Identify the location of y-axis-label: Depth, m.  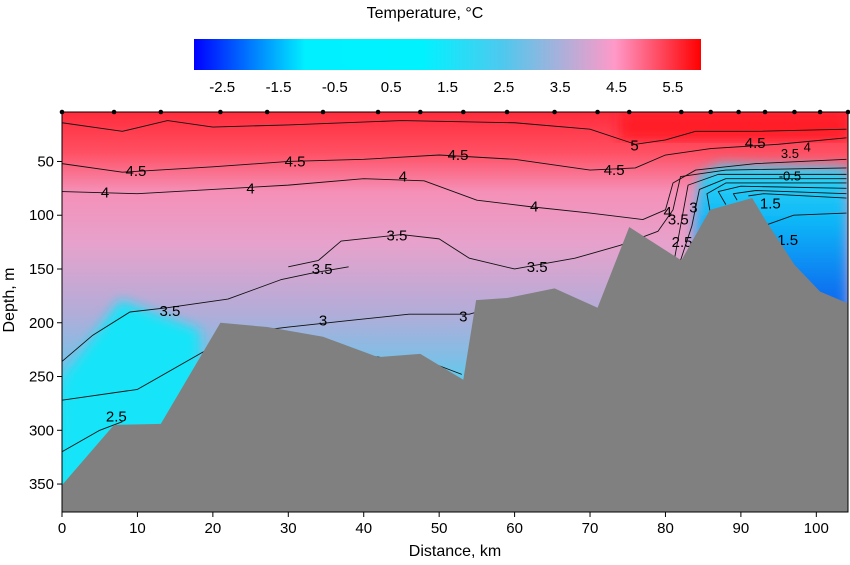
(9, 300).